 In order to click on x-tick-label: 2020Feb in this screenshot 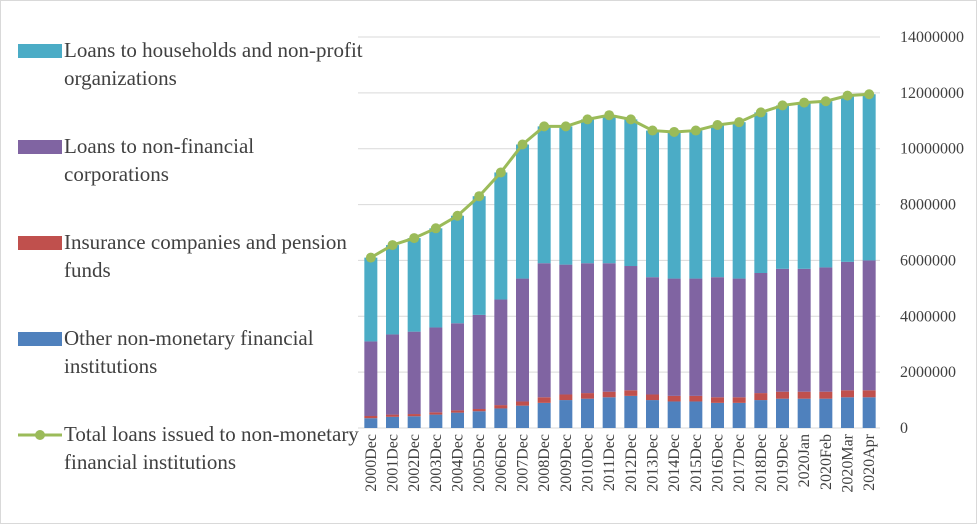, I will do `click(826, 462)`.